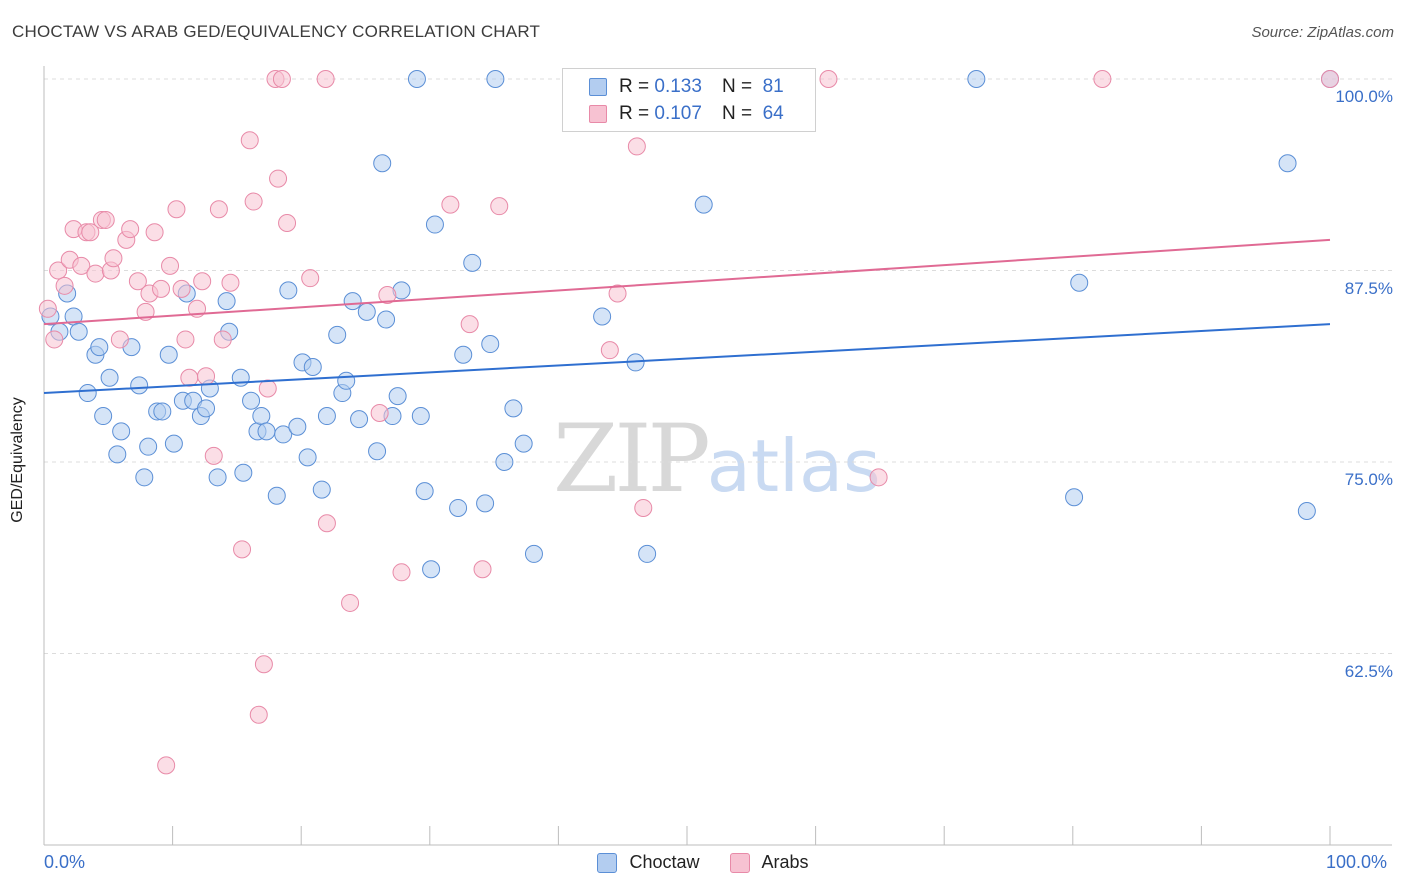 Image resolution: width=1406 pixels, height=892 pixels. I want to click on legend-label-choctaw: Choctaw, so click(664, 862).